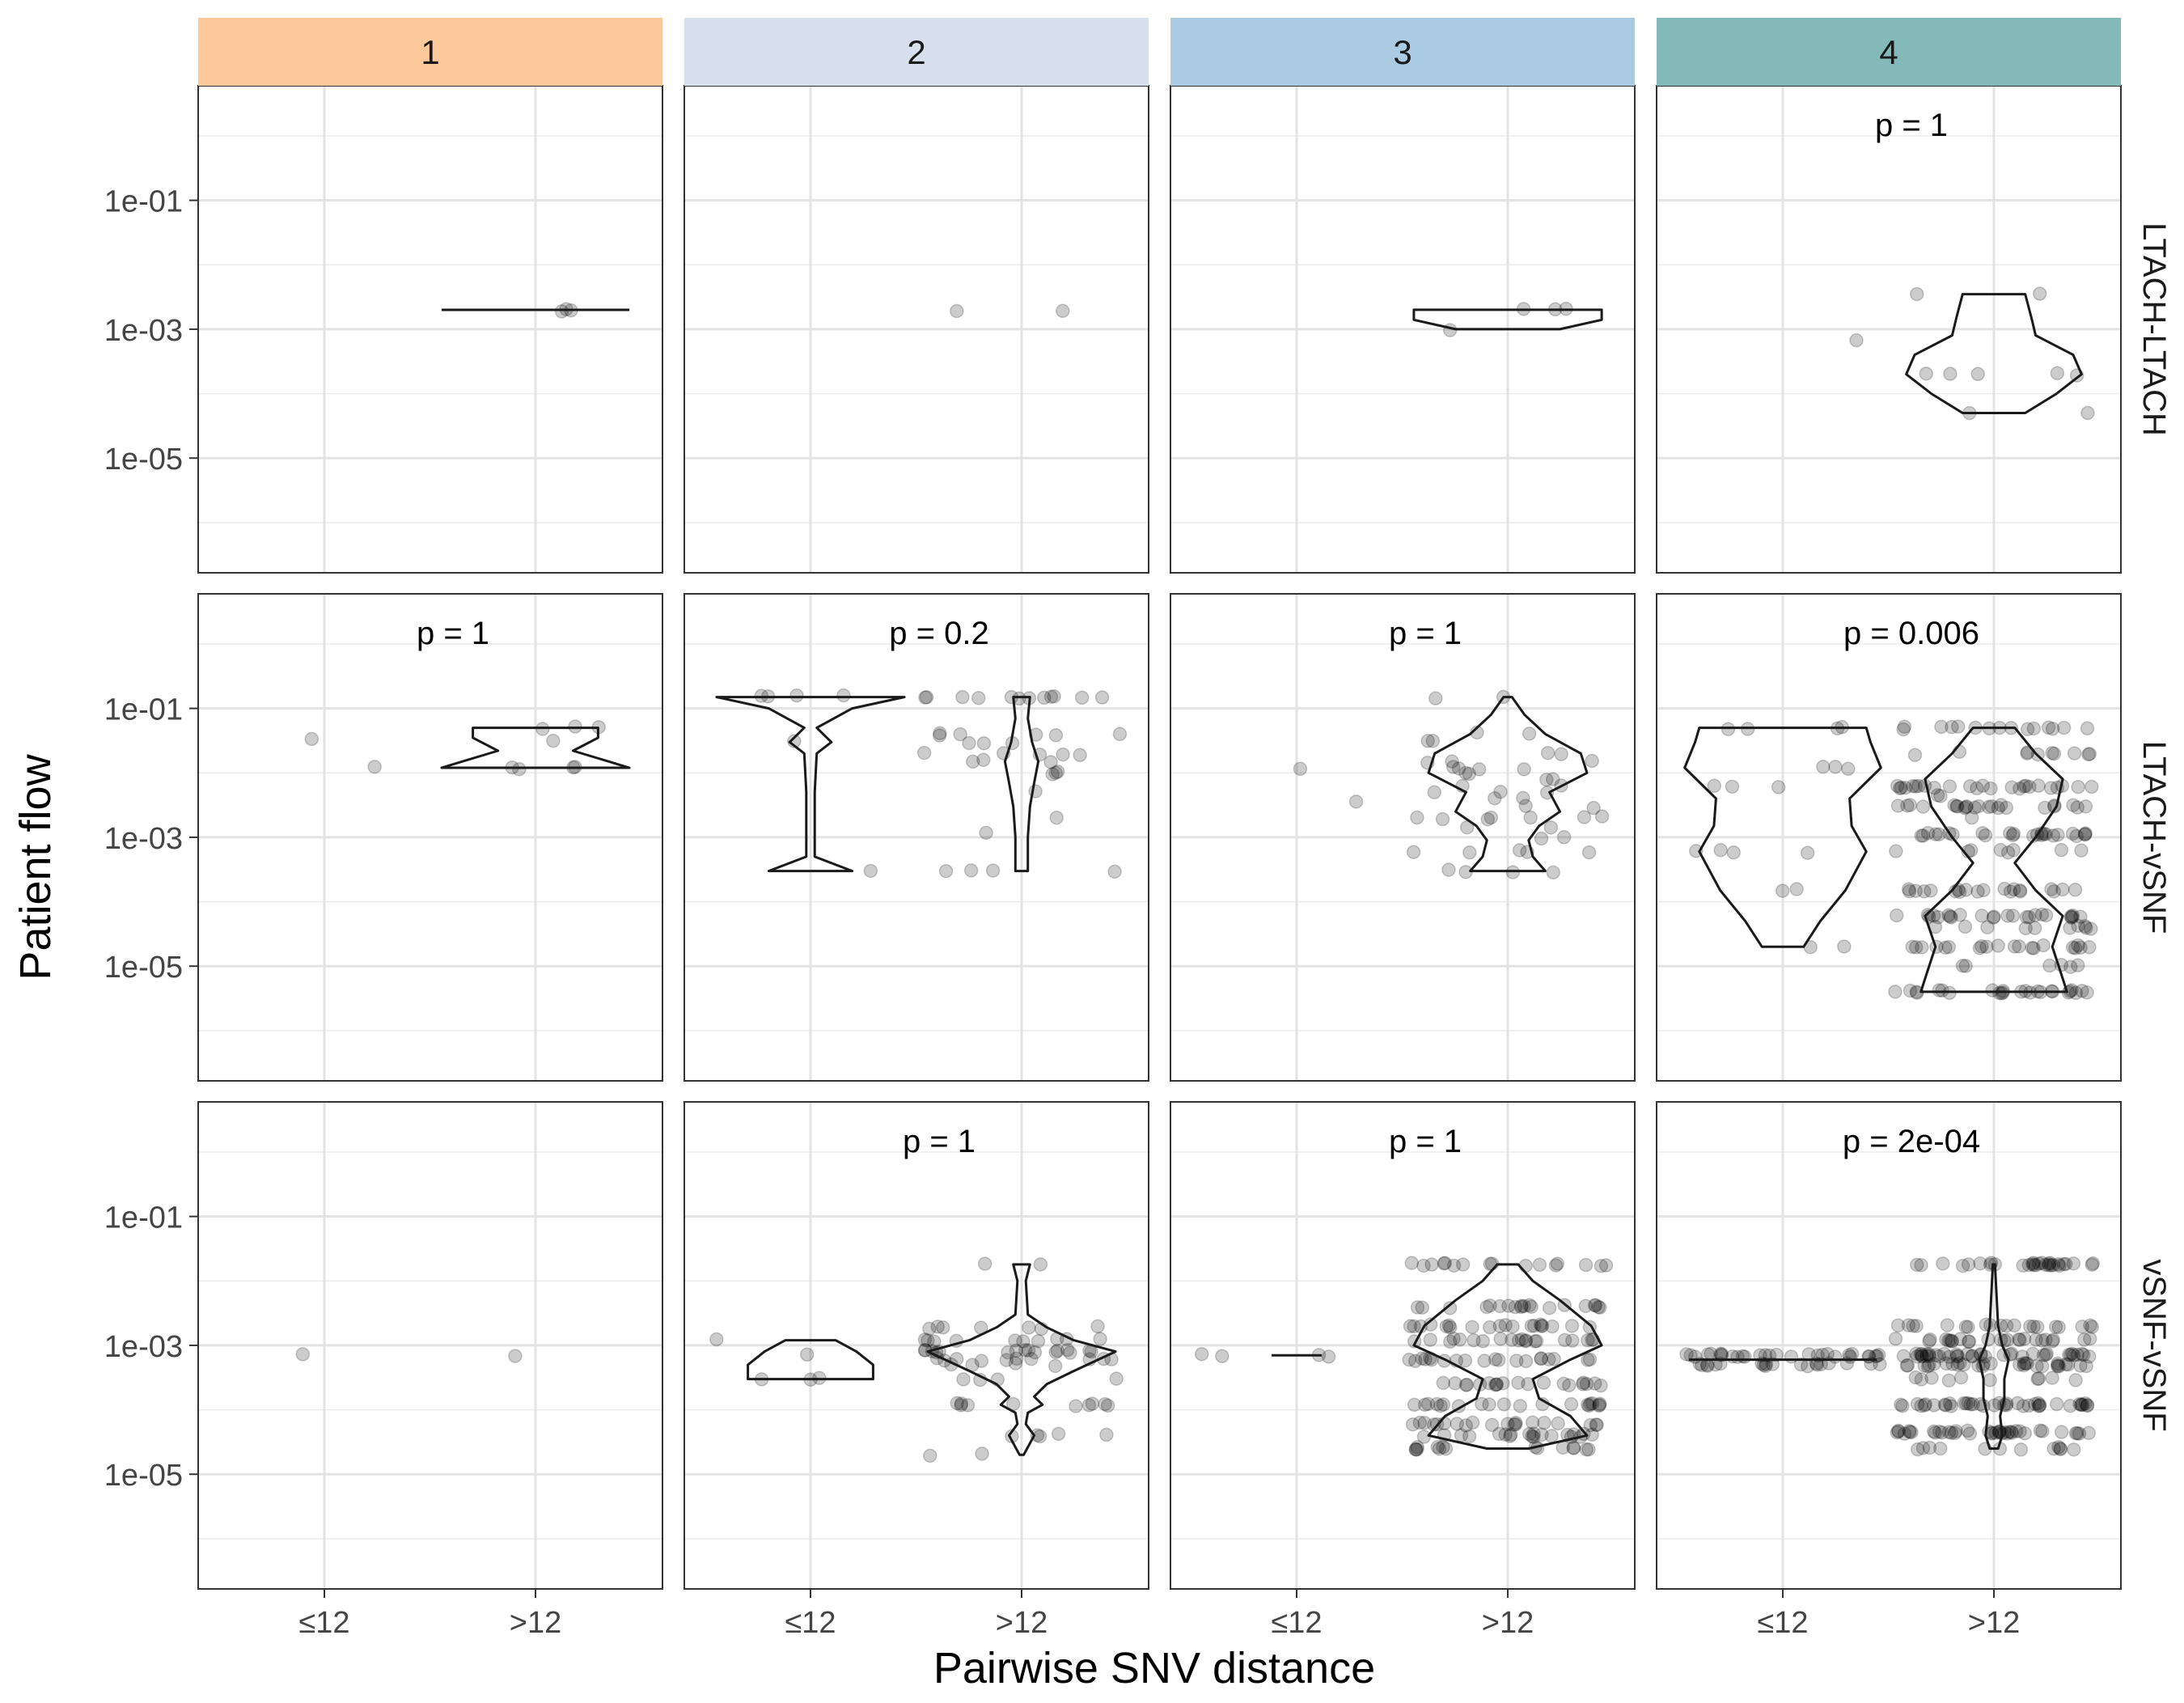  What do you see at coordinates (1021, 784) in the screenshot?
I see `violin` at bounding box center [1021, 784].